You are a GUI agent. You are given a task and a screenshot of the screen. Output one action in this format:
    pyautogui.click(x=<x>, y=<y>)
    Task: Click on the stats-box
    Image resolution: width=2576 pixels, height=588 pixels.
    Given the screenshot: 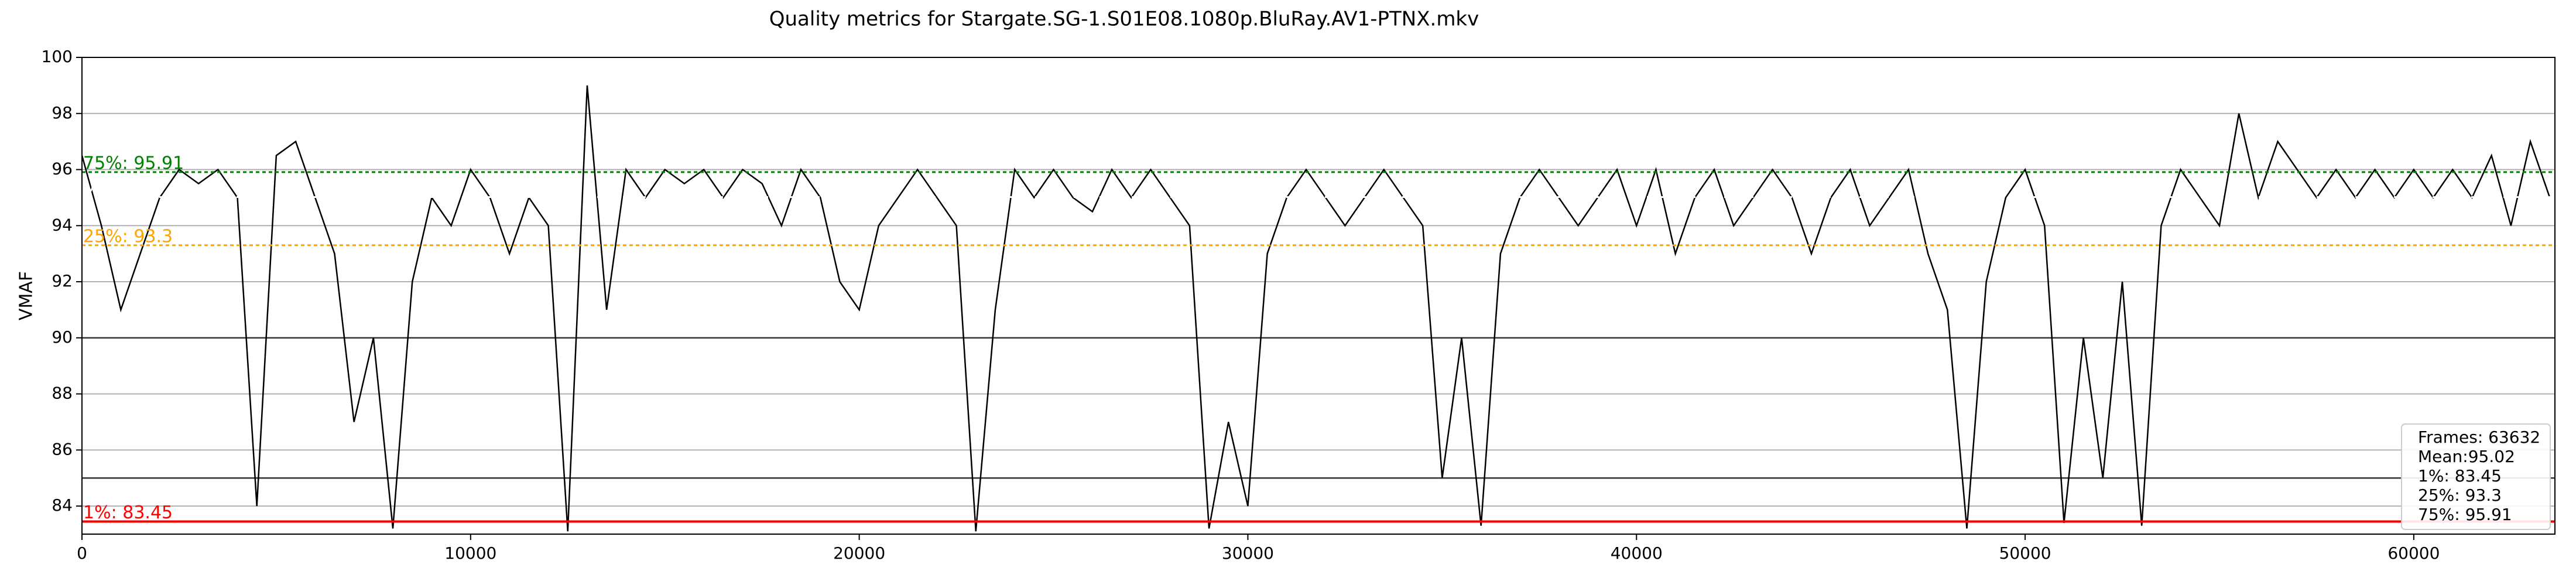 What is the action you would take?
    pyautogui.click(x=2476, y=476)
    